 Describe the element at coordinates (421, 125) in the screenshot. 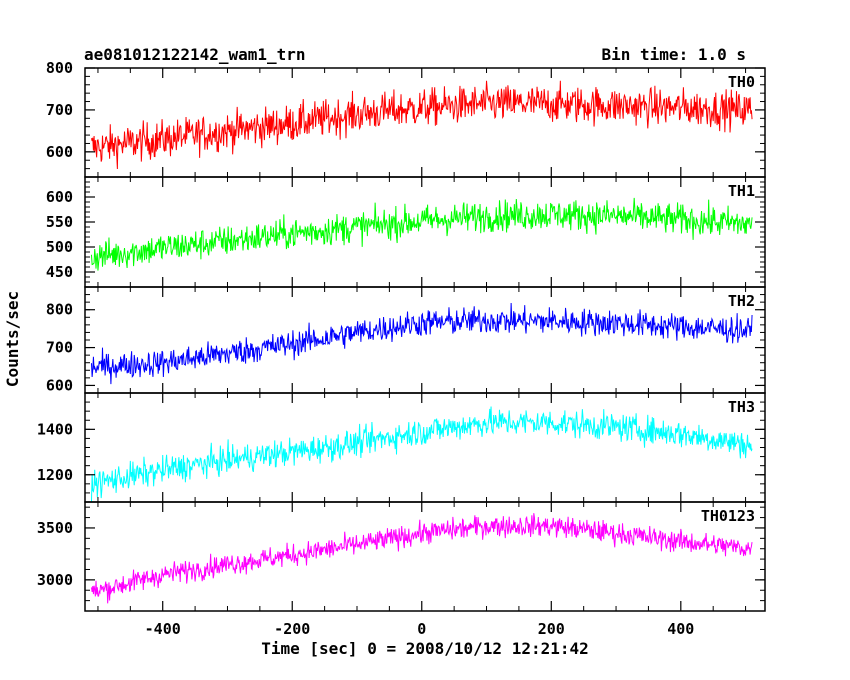

I see `series-line-th0` at that location.